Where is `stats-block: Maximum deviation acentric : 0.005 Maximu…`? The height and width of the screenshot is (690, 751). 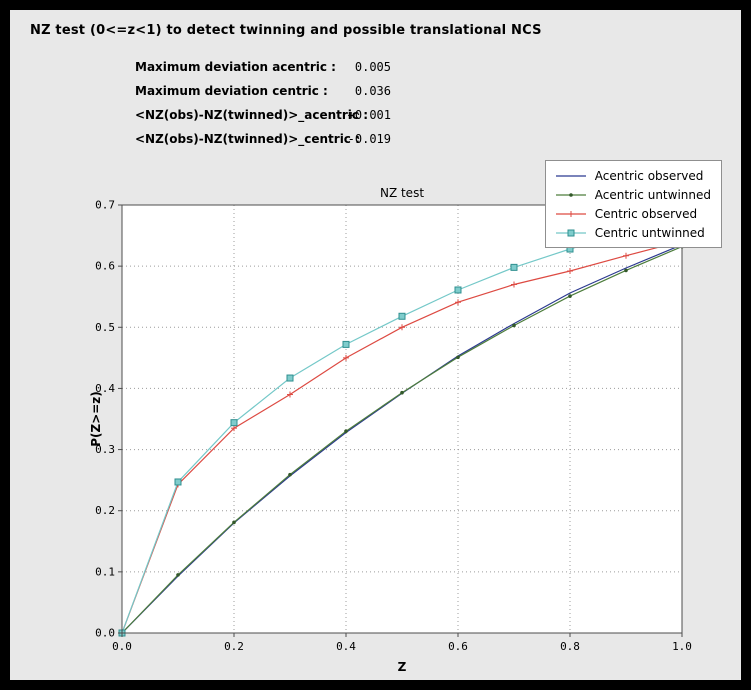
stats-block: Maximum deviation acentric : 0.005 Maximu… is located at coordinates (263, 102).